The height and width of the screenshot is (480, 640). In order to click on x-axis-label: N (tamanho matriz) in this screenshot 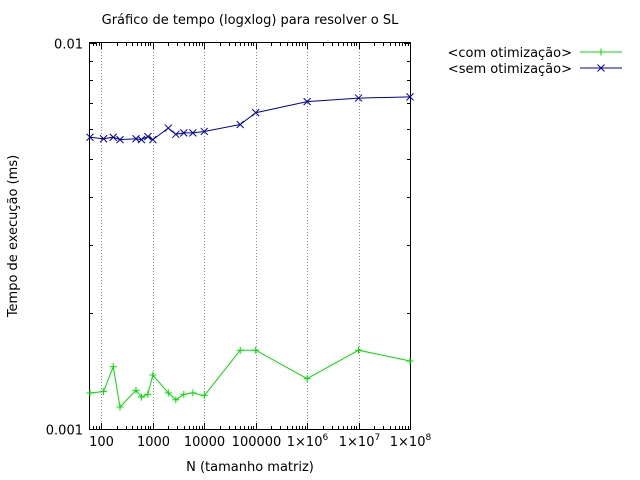, I will do `click(250, 467)`.